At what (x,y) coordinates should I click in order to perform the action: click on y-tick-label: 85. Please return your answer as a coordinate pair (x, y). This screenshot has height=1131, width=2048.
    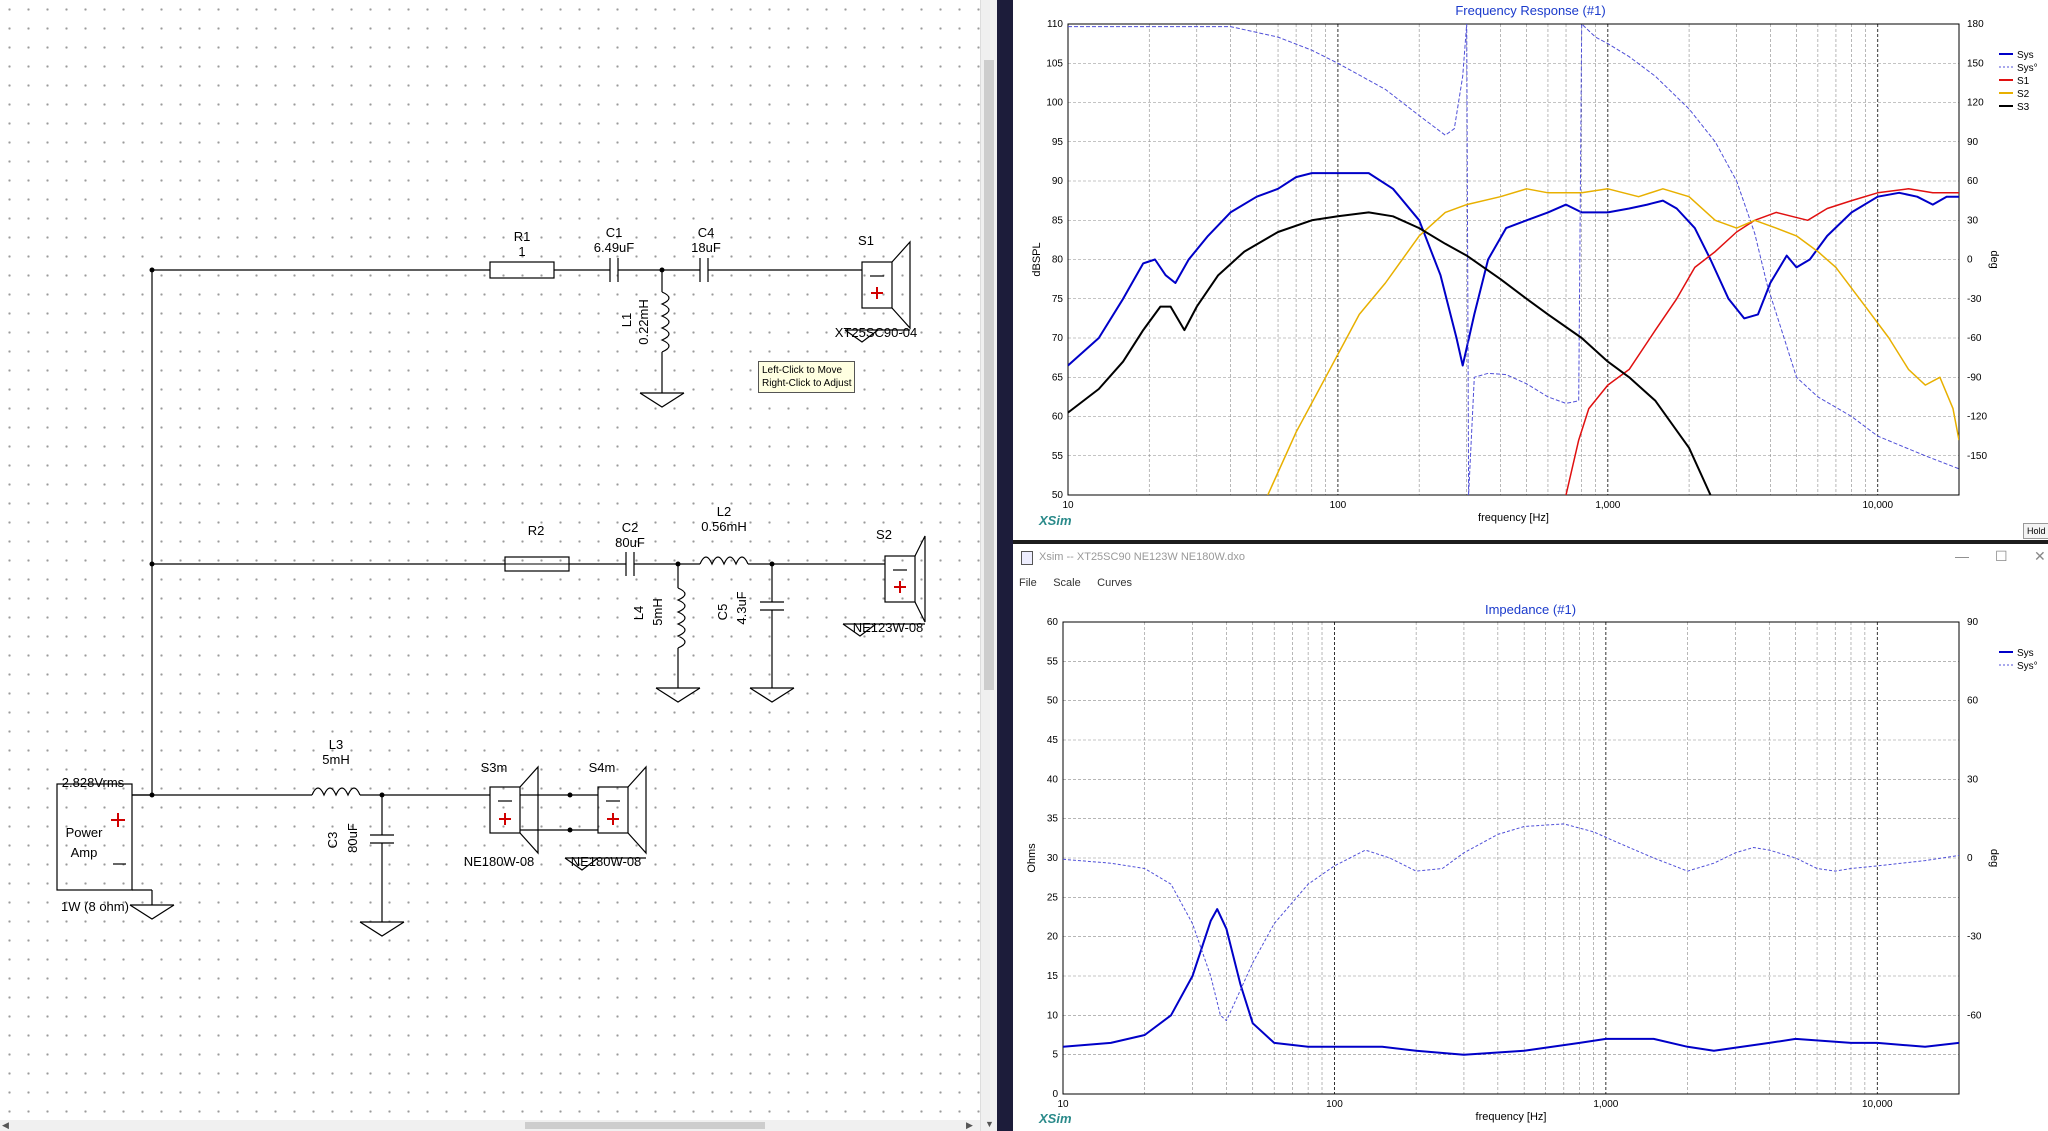
    Looking at the image, I should click on (1058, 220).